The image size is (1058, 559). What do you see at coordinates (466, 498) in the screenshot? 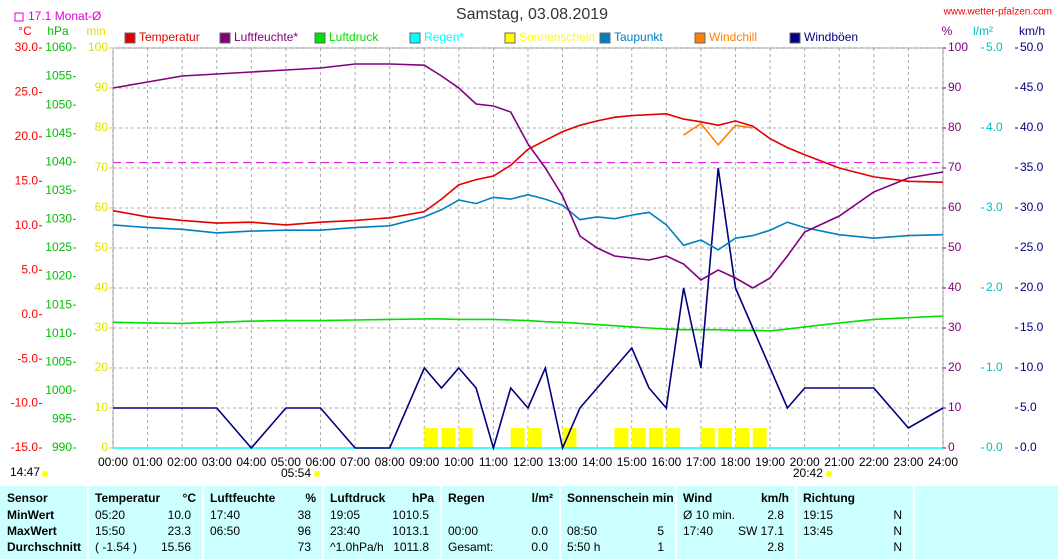
I see `table-header: Regen` at bounding box center [466, 498].